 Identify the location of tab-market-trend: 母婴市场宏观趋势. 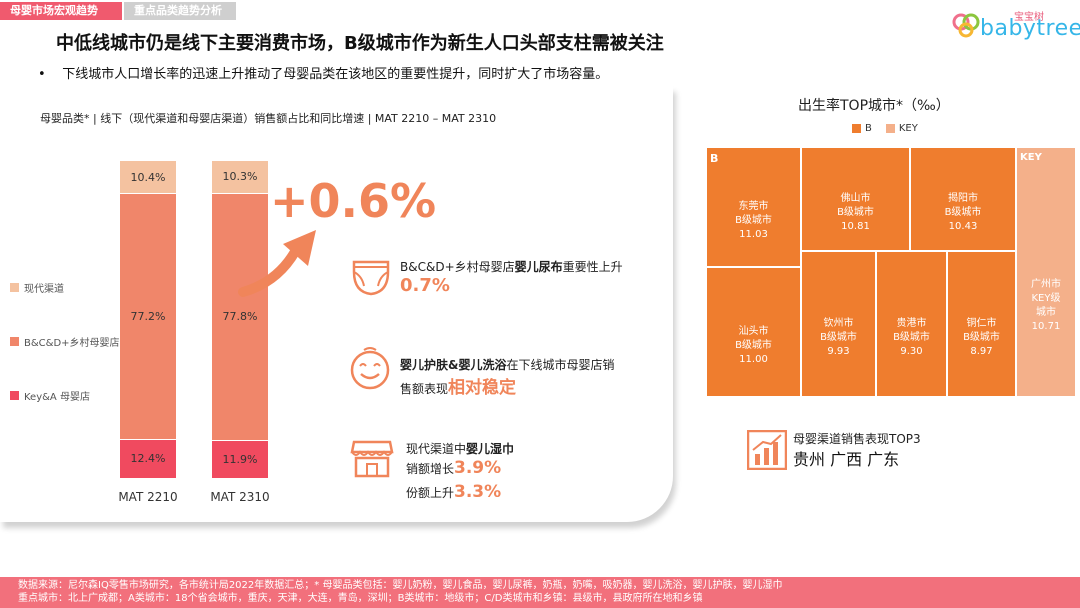
(61, 11).